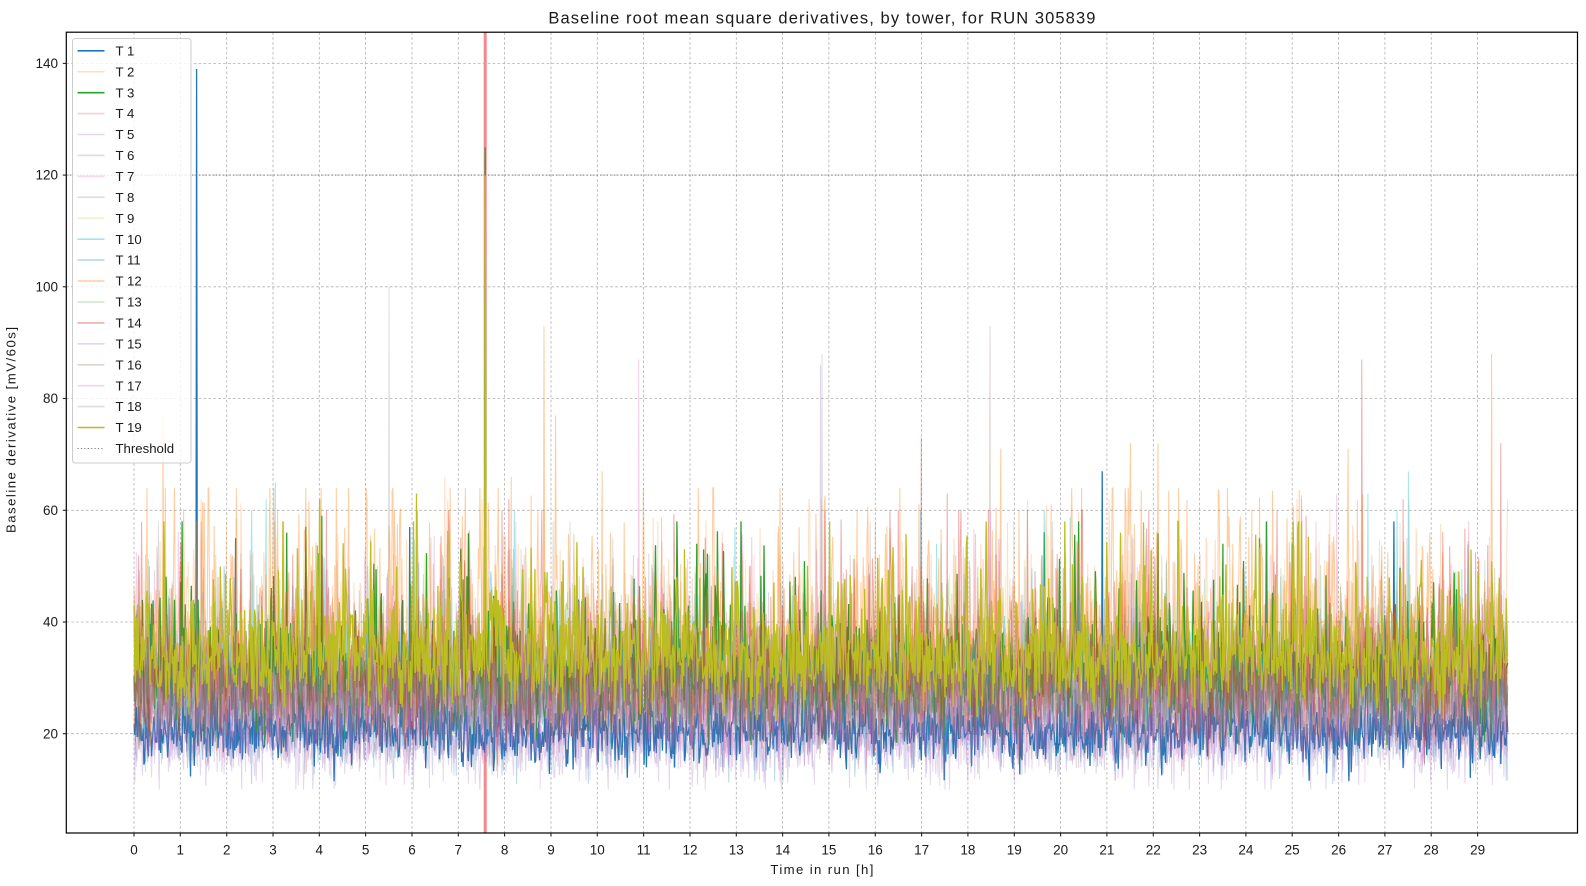 The image size is (1586, 886). I want to click on svg-text: T 6, so click(125, 155).